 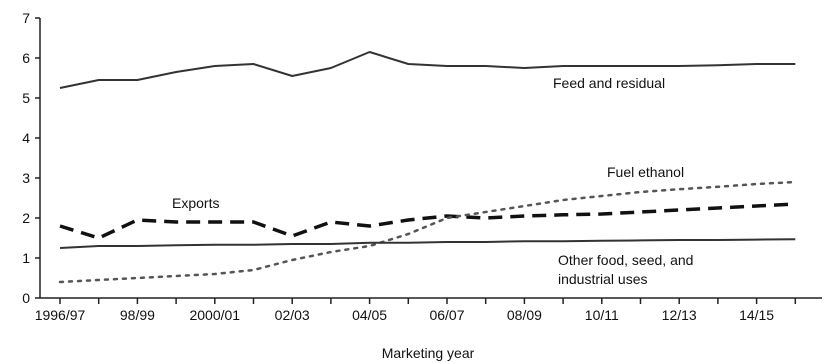 What do you see at coordinates (446, 315) in the screenshot?
I see `x-tick-label: 06/07` at bounding box center [446, 315].